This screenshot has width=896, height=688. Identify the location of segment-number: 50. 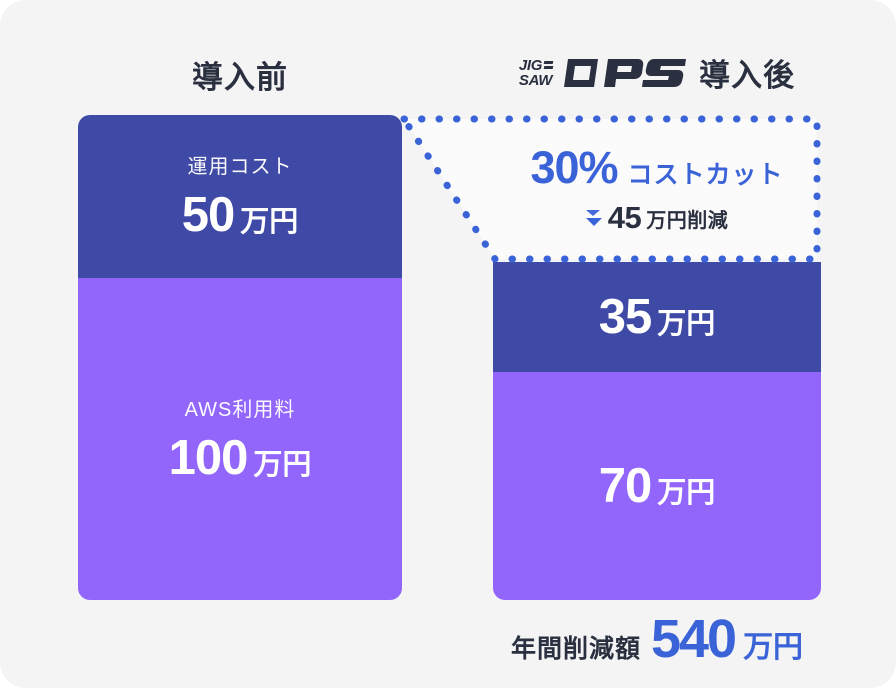
(208, 215).